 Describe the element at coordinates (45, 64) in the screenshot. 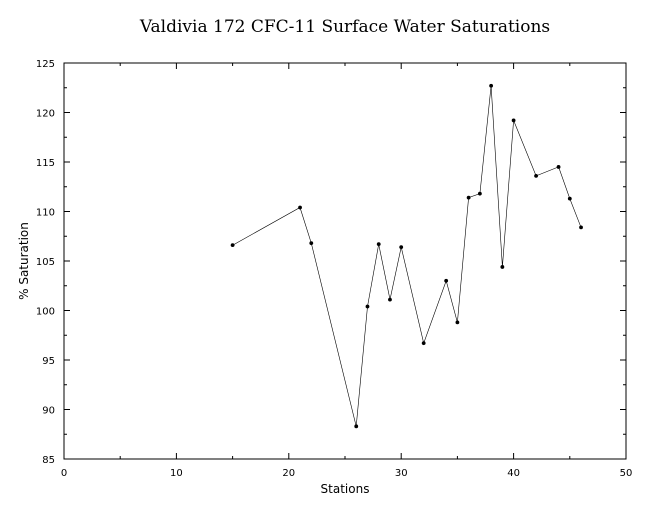

I see `y-tick-label: 125` at that location.